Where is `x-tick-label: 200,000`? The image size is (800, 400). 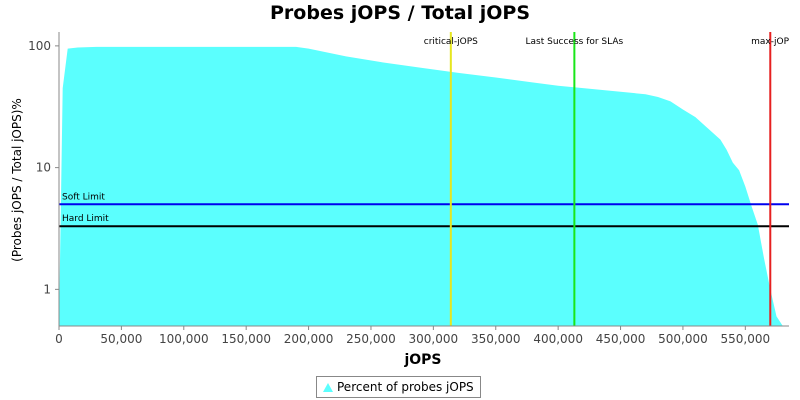
x-tick-label: 200,000 is located at coordinates (309, 339).